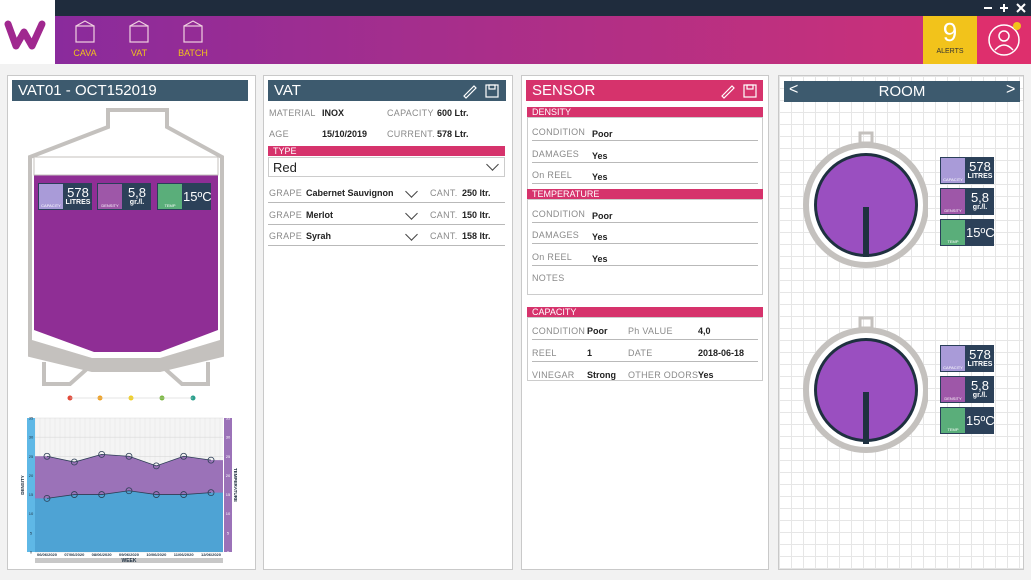  I want to click on select-value: Red, so click(285, 167).